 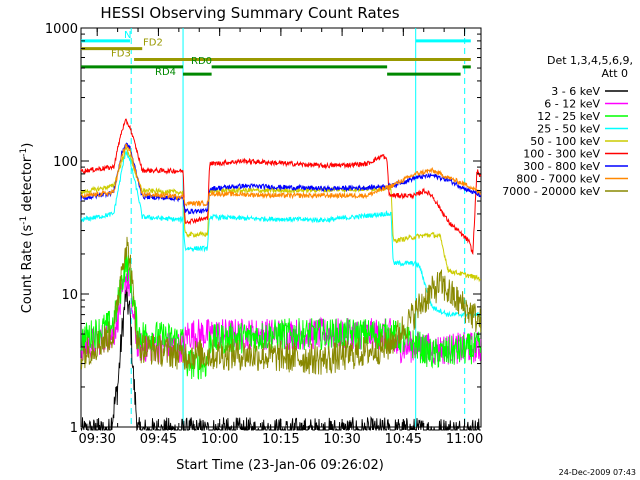 What do you see at coordinates (568, 129) in the screenshot?
I see `legend-entry-label: 25 - 50 keV` at bounding box center [568, 129].